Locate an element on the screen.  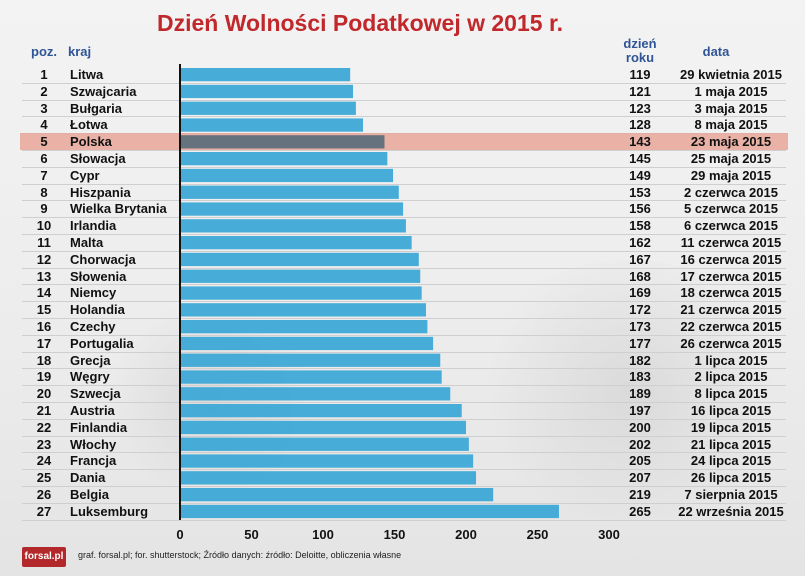
row-country: Szwajcaria is located at coordinates (103, 91).